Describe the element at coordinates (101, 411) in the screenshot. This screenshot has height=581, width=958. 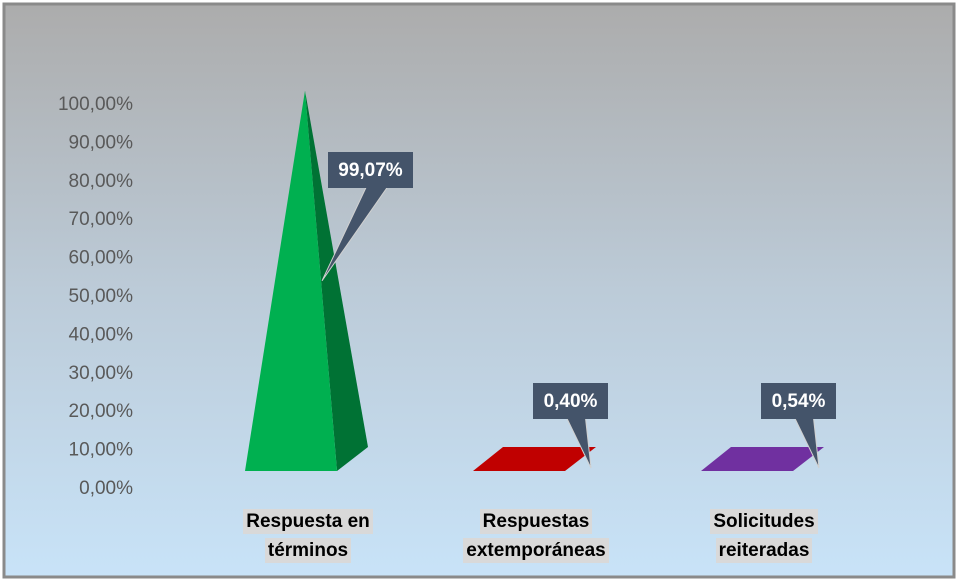
I see `y-tick-label: 20,00%` at that location.